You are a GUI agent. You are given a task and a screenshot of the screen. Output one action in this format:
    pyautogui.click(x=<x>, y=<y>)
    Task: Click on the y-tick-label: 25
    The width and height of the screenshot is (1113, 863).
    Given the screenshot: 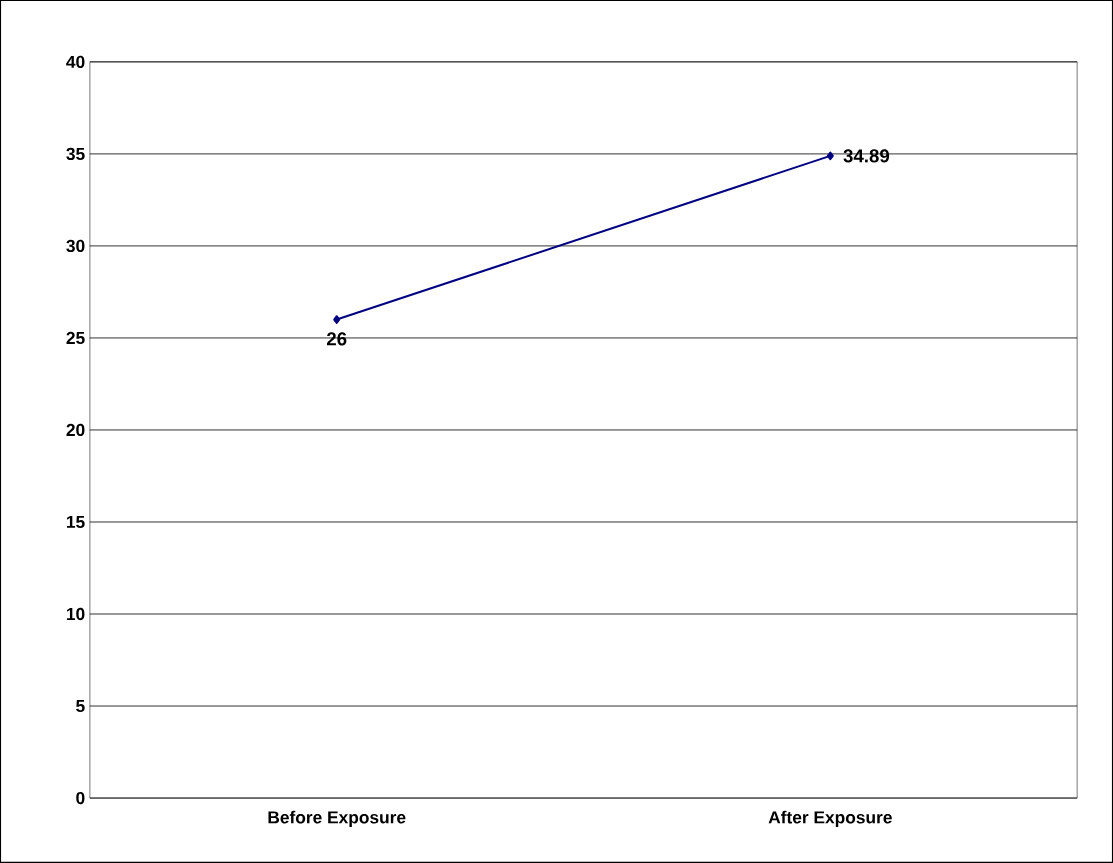 What is the action you would take?
    pyautogui.click(x=75, y=338)
    